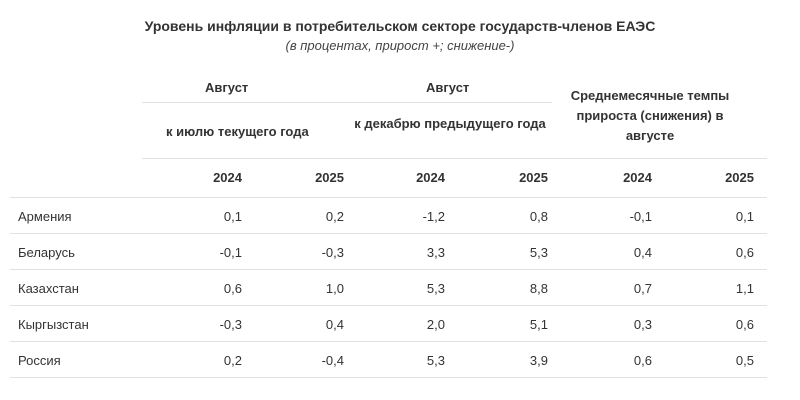 This screenshot has height=400, width=800. What do you see at coordinates (332, 360) in the screenshot?
I see `table-cell: -0,4` at bounding box center [332, 360].